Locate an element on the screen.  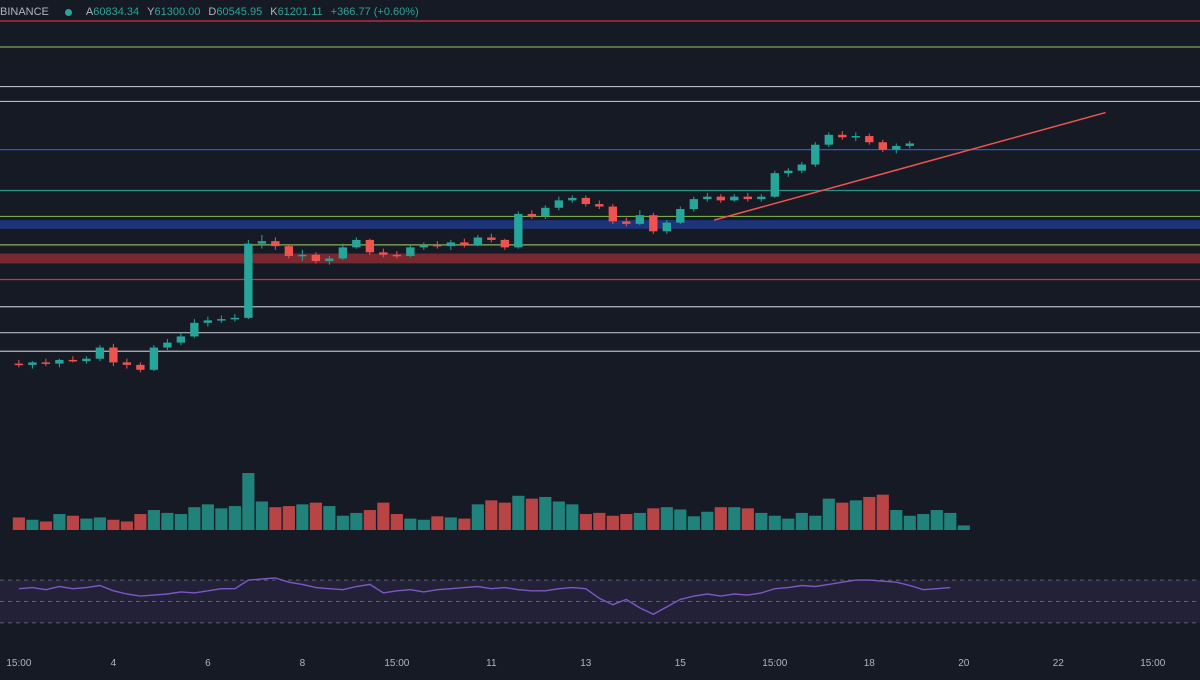
volume-bars is located at coordinates (491, 501).